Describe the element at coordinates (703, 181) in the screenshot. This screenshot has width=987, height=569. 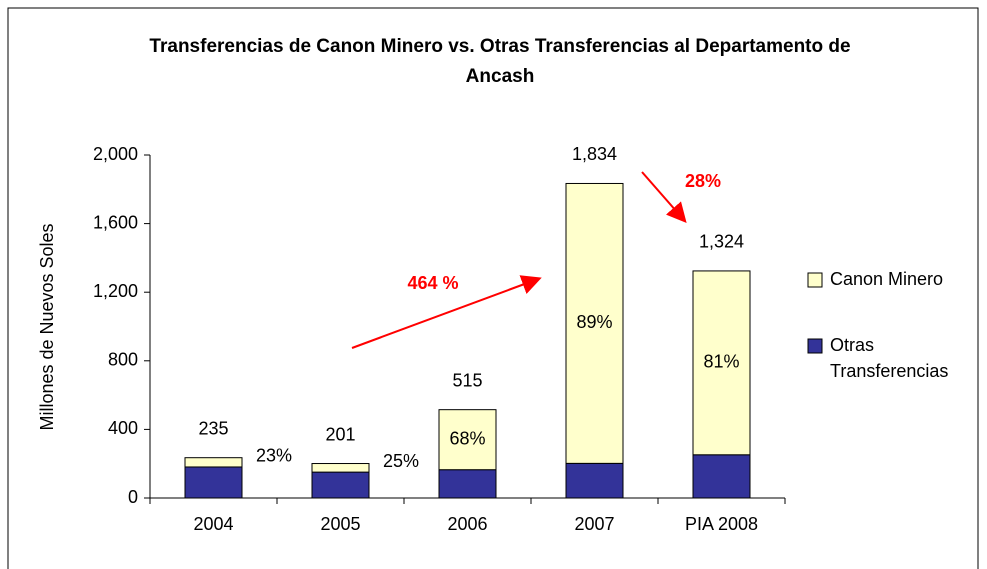
I see `annotation: 28%` at that location.